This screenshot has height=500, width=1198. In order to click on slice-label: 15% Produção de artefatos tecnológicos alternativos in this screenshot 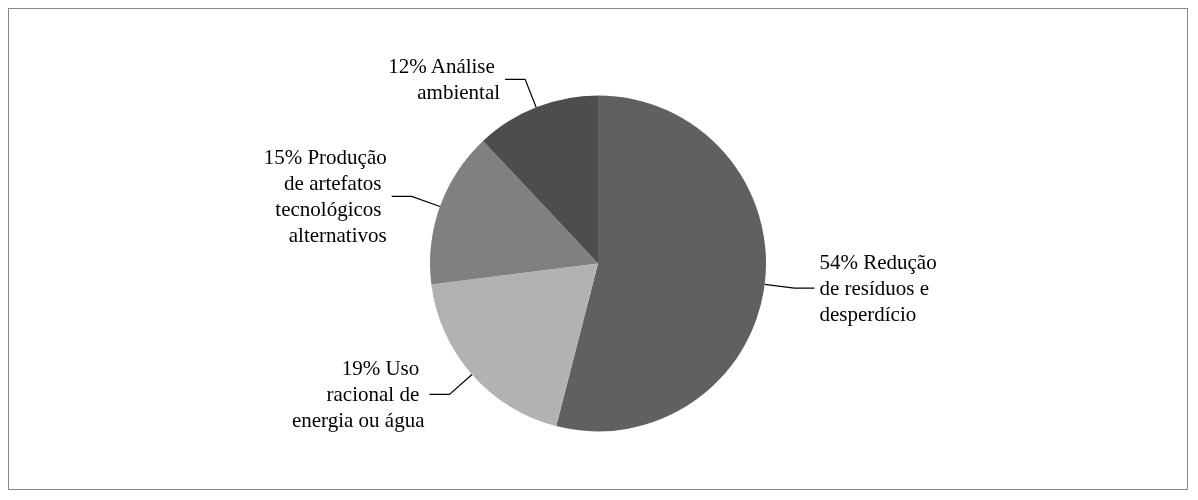, I will do `click(325, 196)`.